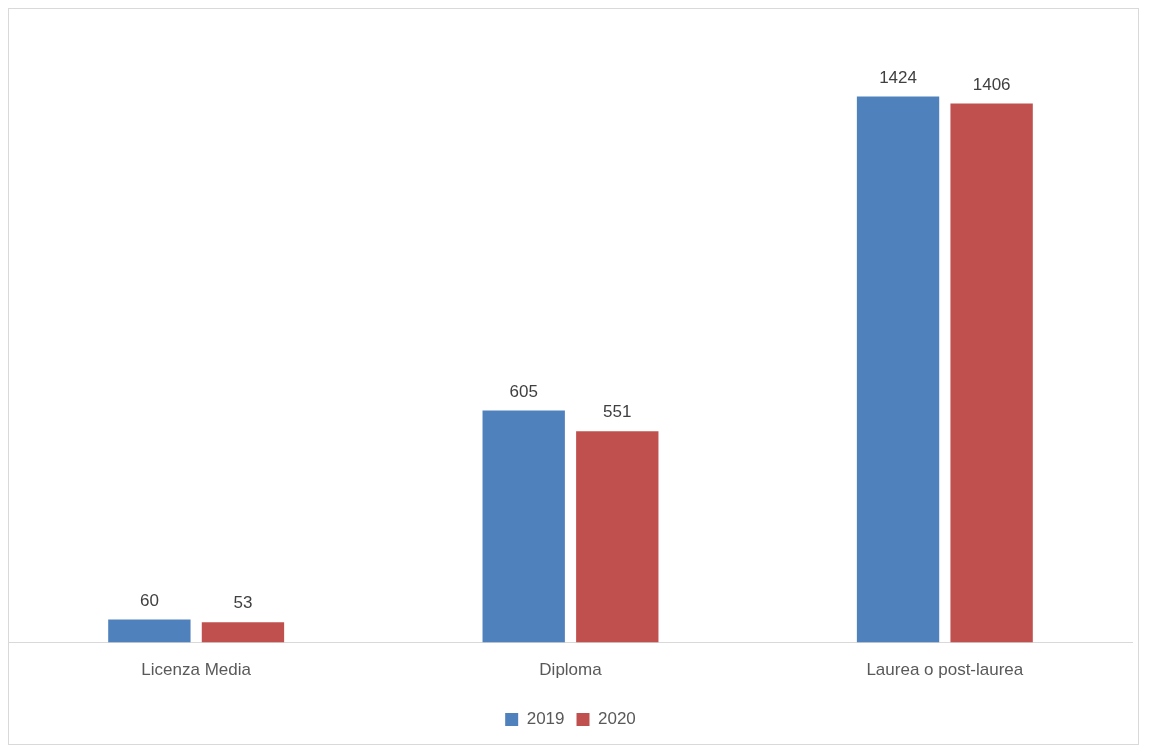 This screenshot has height=747, width=1149. Describe the element at coordinates (617, 719) in the screenshot. I see `legend-label: 2020` at that location.